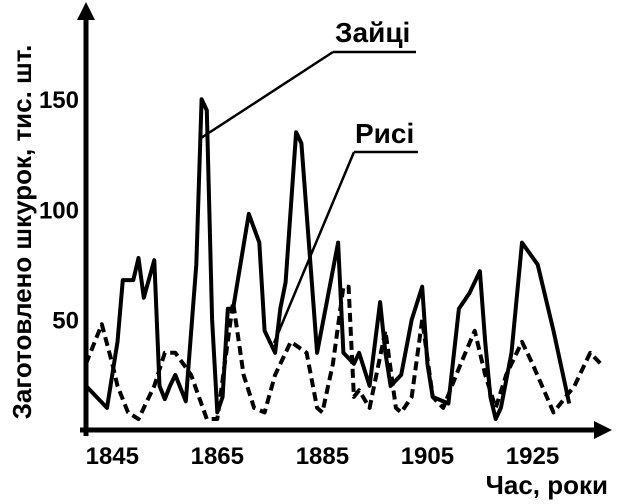 The image size is (617, 504). What do you see at coordinates (65, 321) in the screenshot?
I see `y-tick-label: 50` at bounding box center [65, 321].